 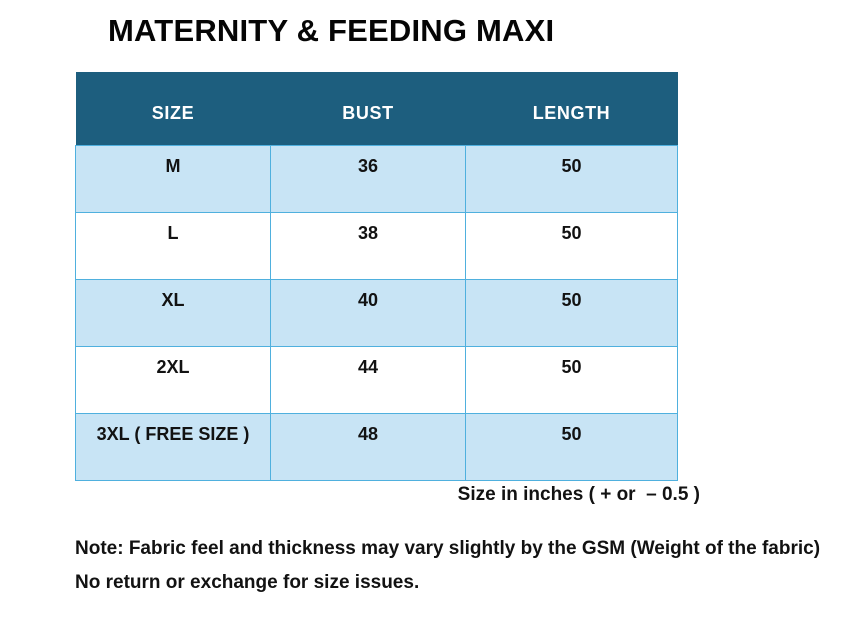 What do you see at coordinates (368, 178) in the screenshot?
I see `cell-bust: 36` at bounding box center [368, 178].